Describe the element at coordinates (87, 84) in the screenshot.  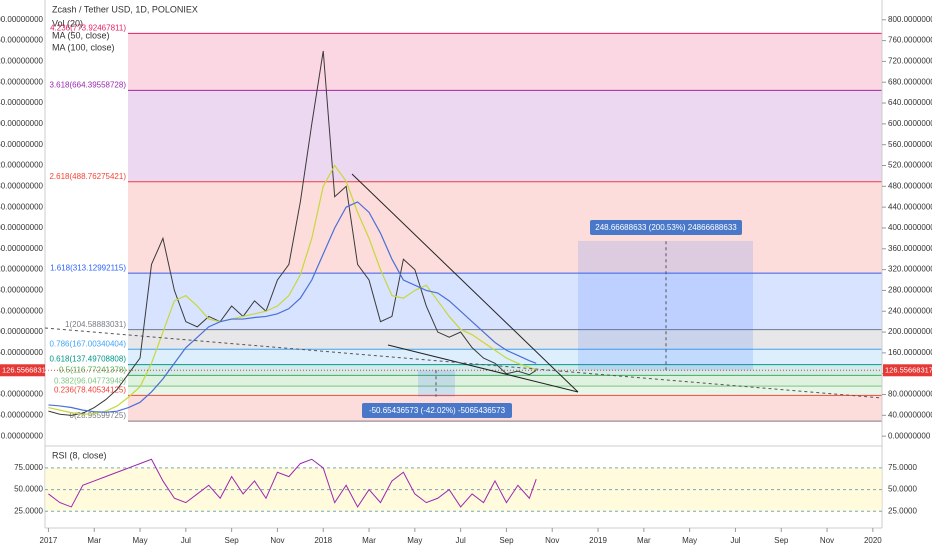
I see `fib-label: 3.618(664.39558728)` at that location.